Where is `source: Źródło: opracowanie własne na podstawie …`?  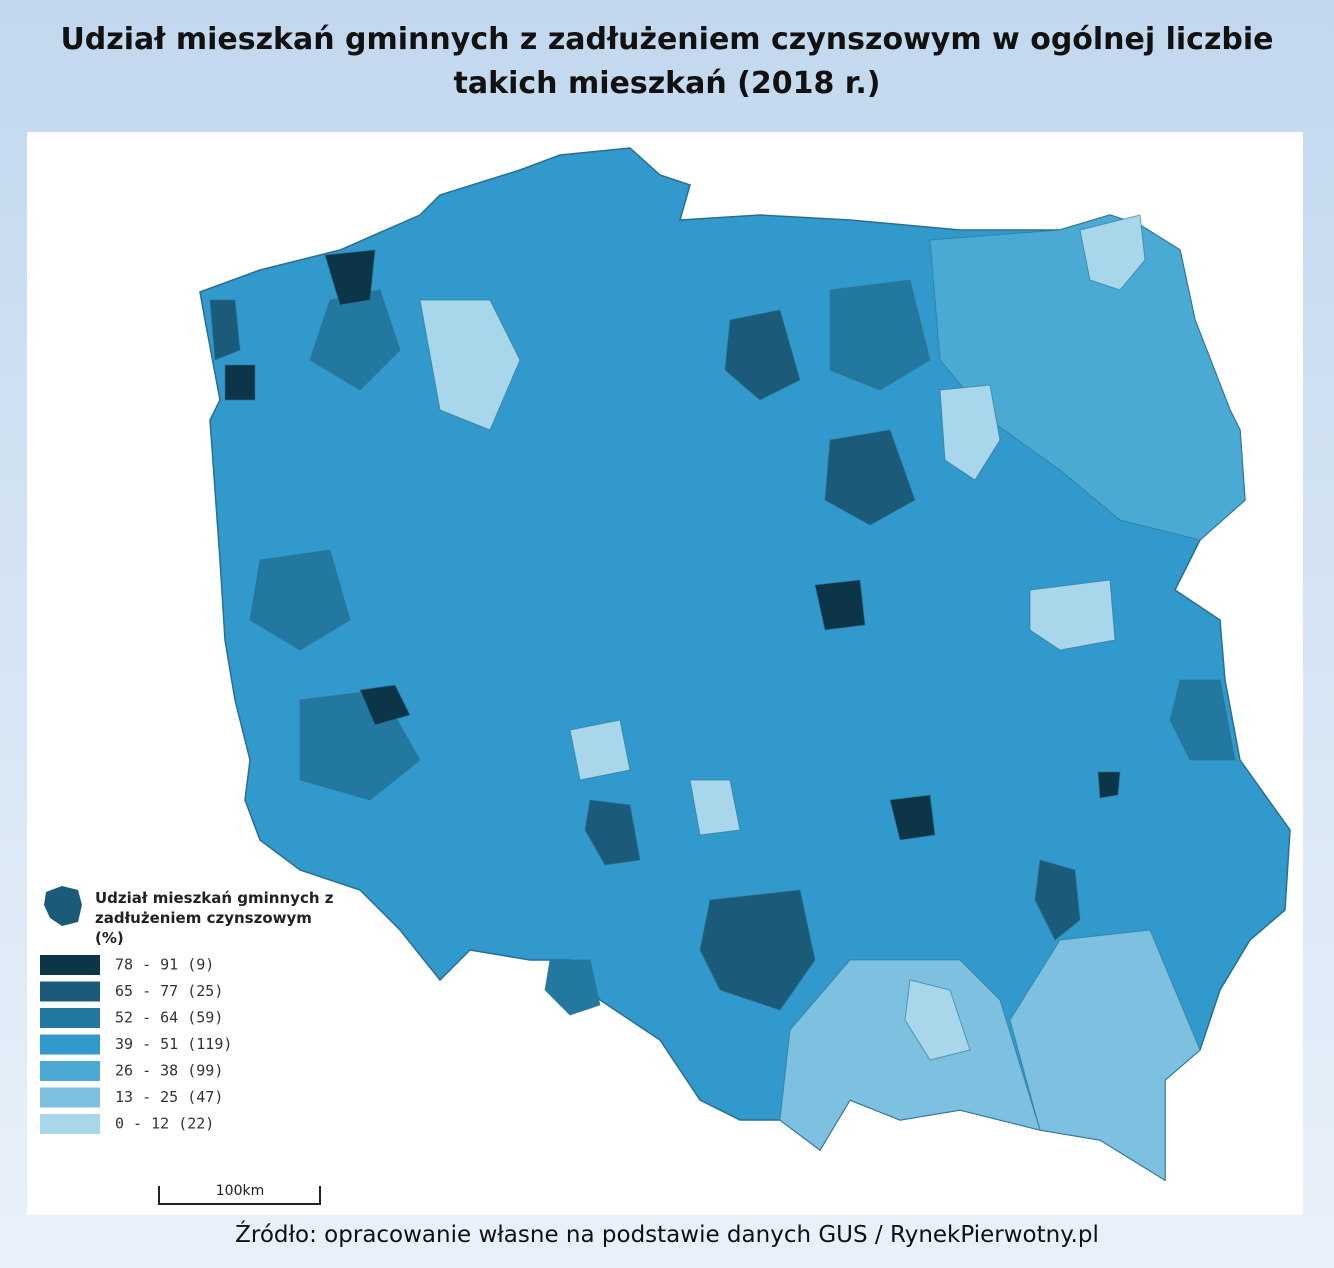
source: Źródło: opracowanie własne na podstawie … is located at coordinates (667, 1235).